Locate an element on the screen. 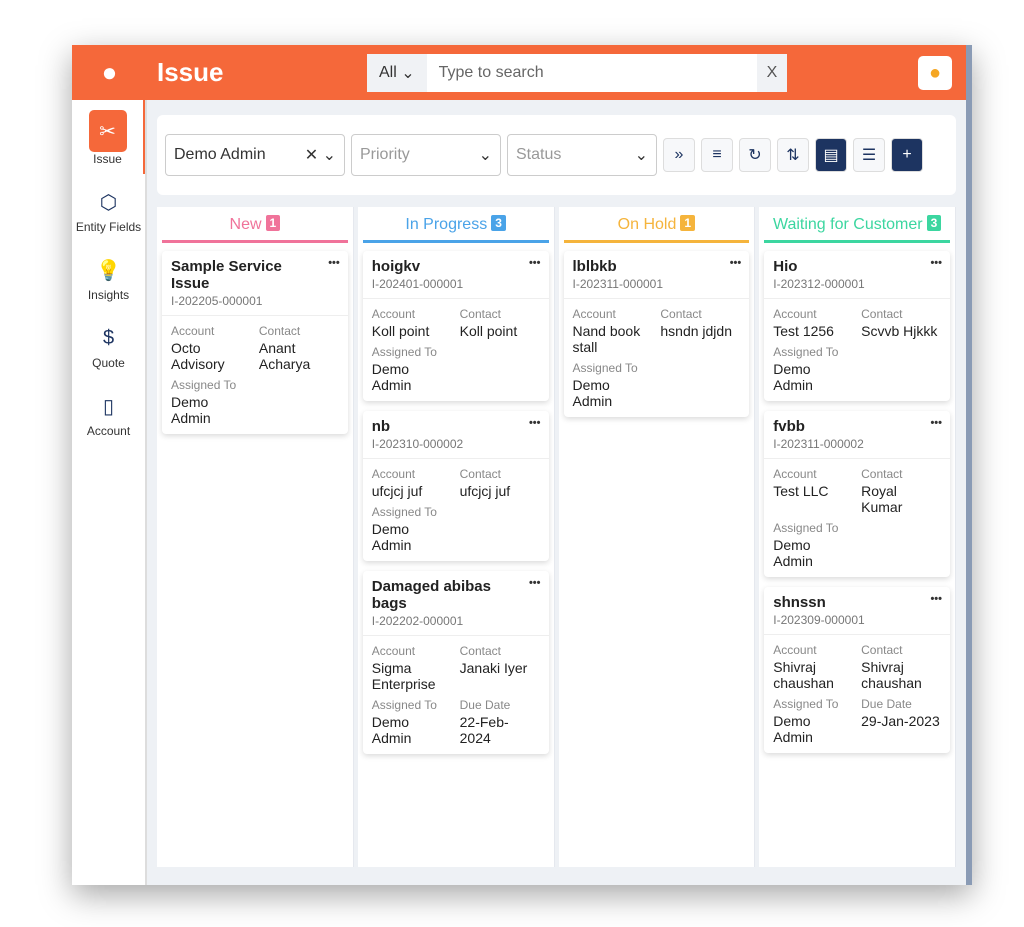 Image resolution: width=1024 pixels, height=927 pixels. column-title: On Hold is located at coordinates (647, 224).